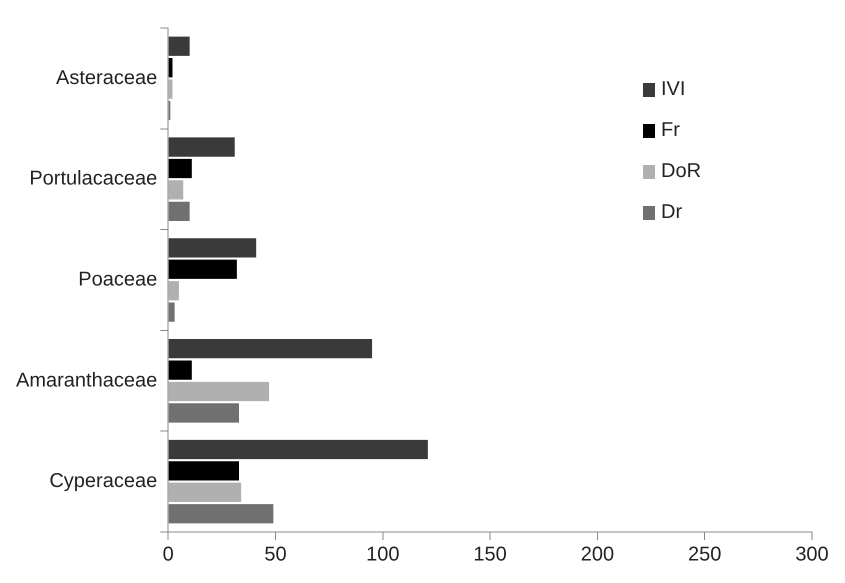 The width and height of the screenshot is (845, 583). What do you see at coordinates (670, 130) in the screenshot?
I see `legend-label: Fr` at bounding box center [670, 130].